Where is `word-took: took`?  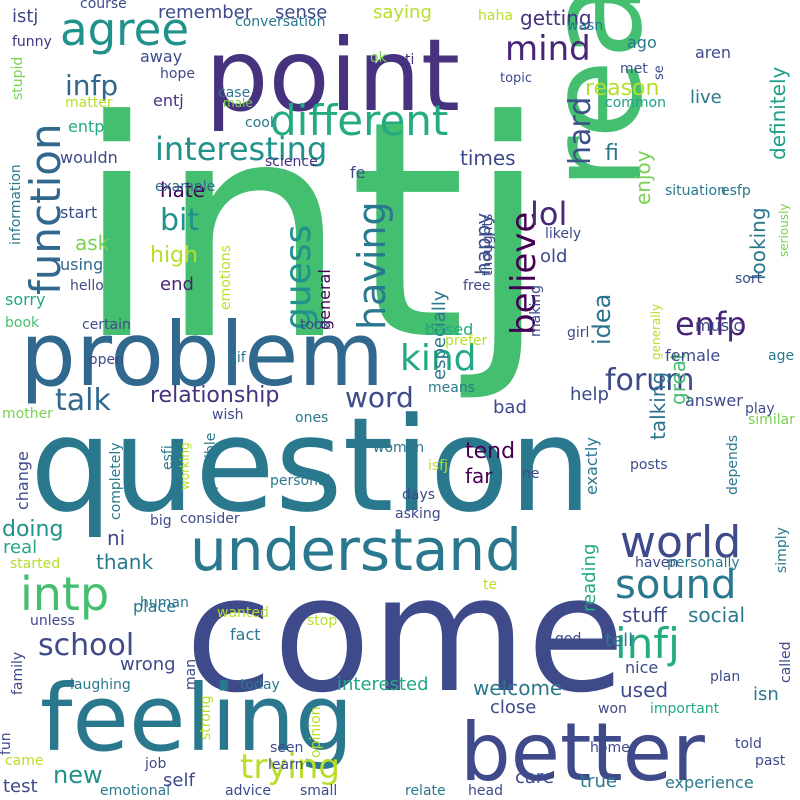
word-took: took is located at coordinates (316, 325).